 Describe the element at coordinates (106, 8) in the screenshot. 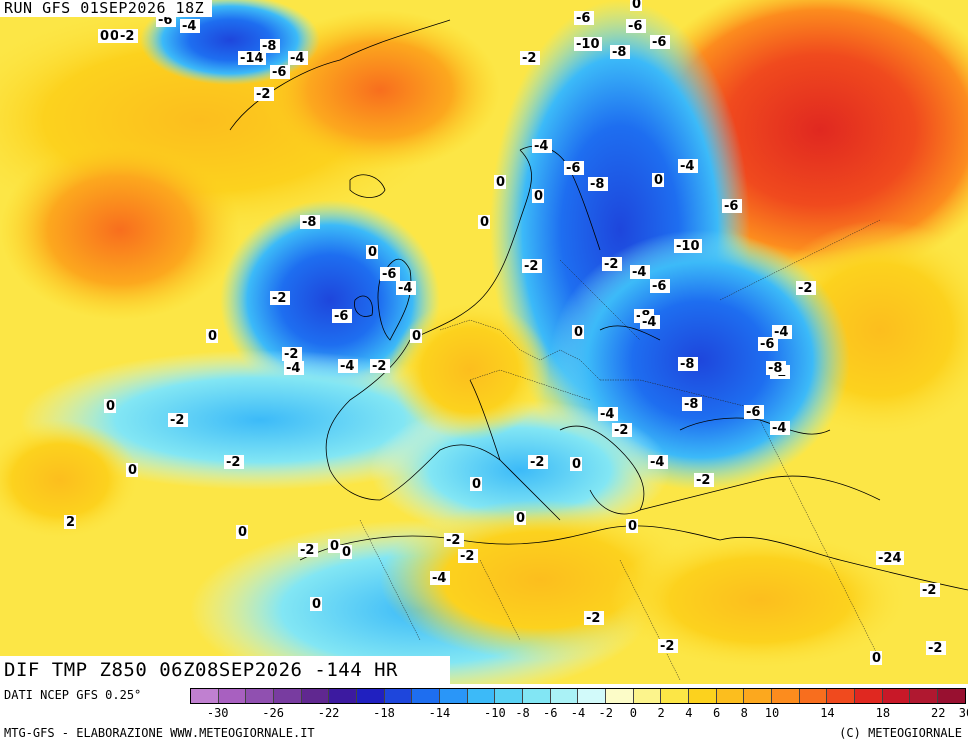

I see `run-title: RUN GFS 01SEP2026 18Z` at that location.